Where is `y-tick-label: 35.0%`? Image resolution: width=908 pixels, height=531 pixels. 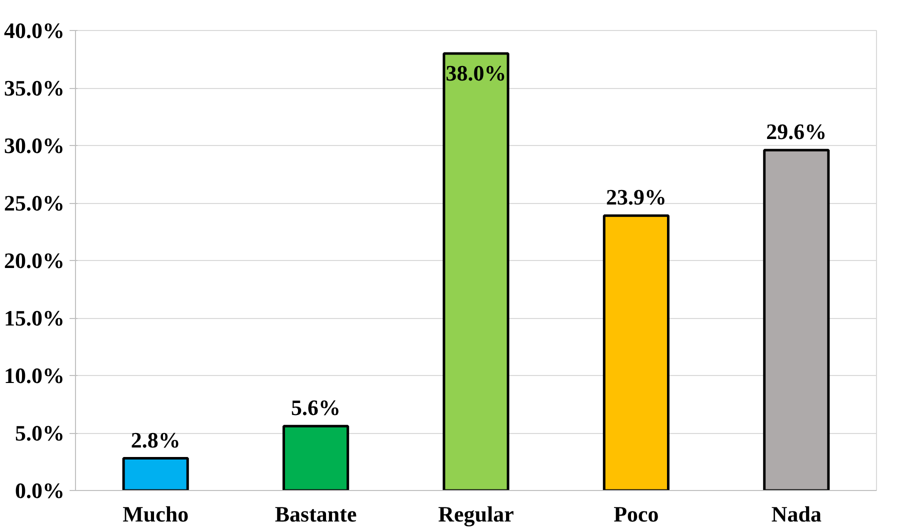
y-tick-label: 35.0% is located at coordinates (34, 88).